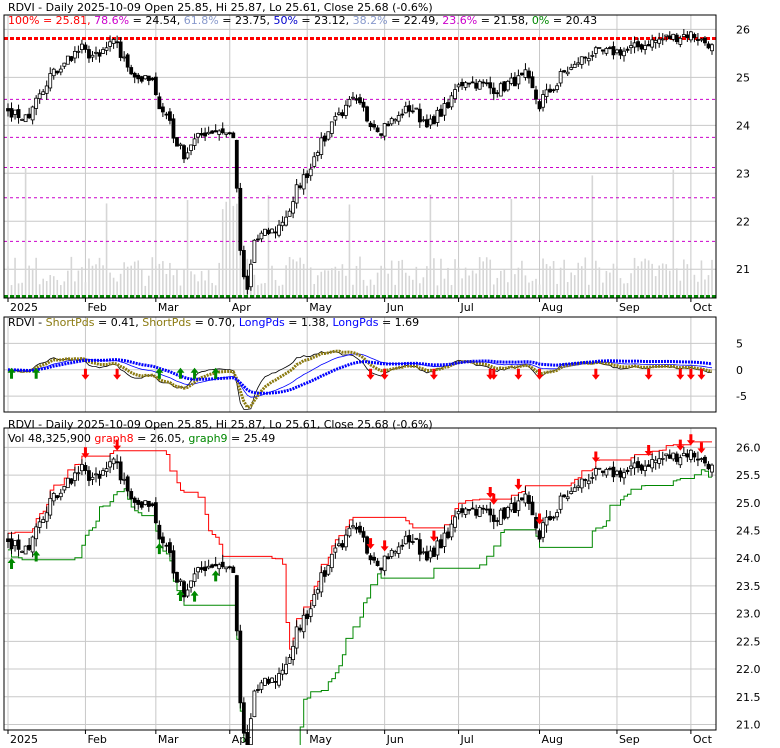  What do you see at coordinates (629, 739) in the screenshot?
I see `x-tick-label: Sep` at bounding box center [629, 739].